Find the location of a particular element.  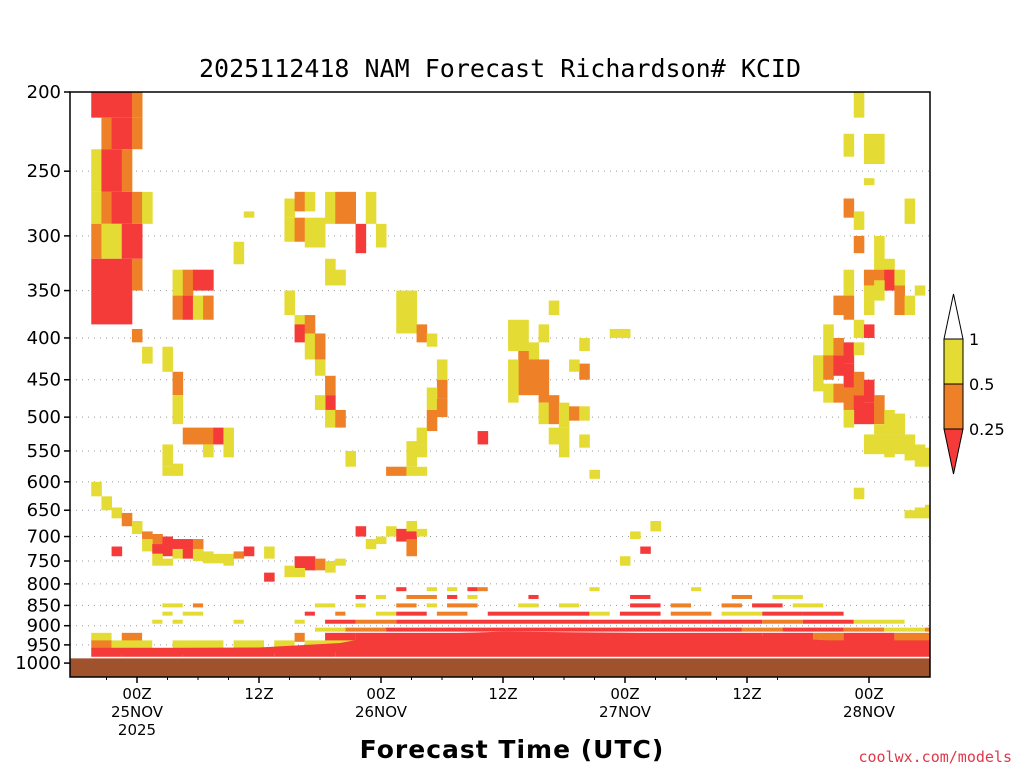

y-tick-label: 400 is located at coordinates (44, 338).